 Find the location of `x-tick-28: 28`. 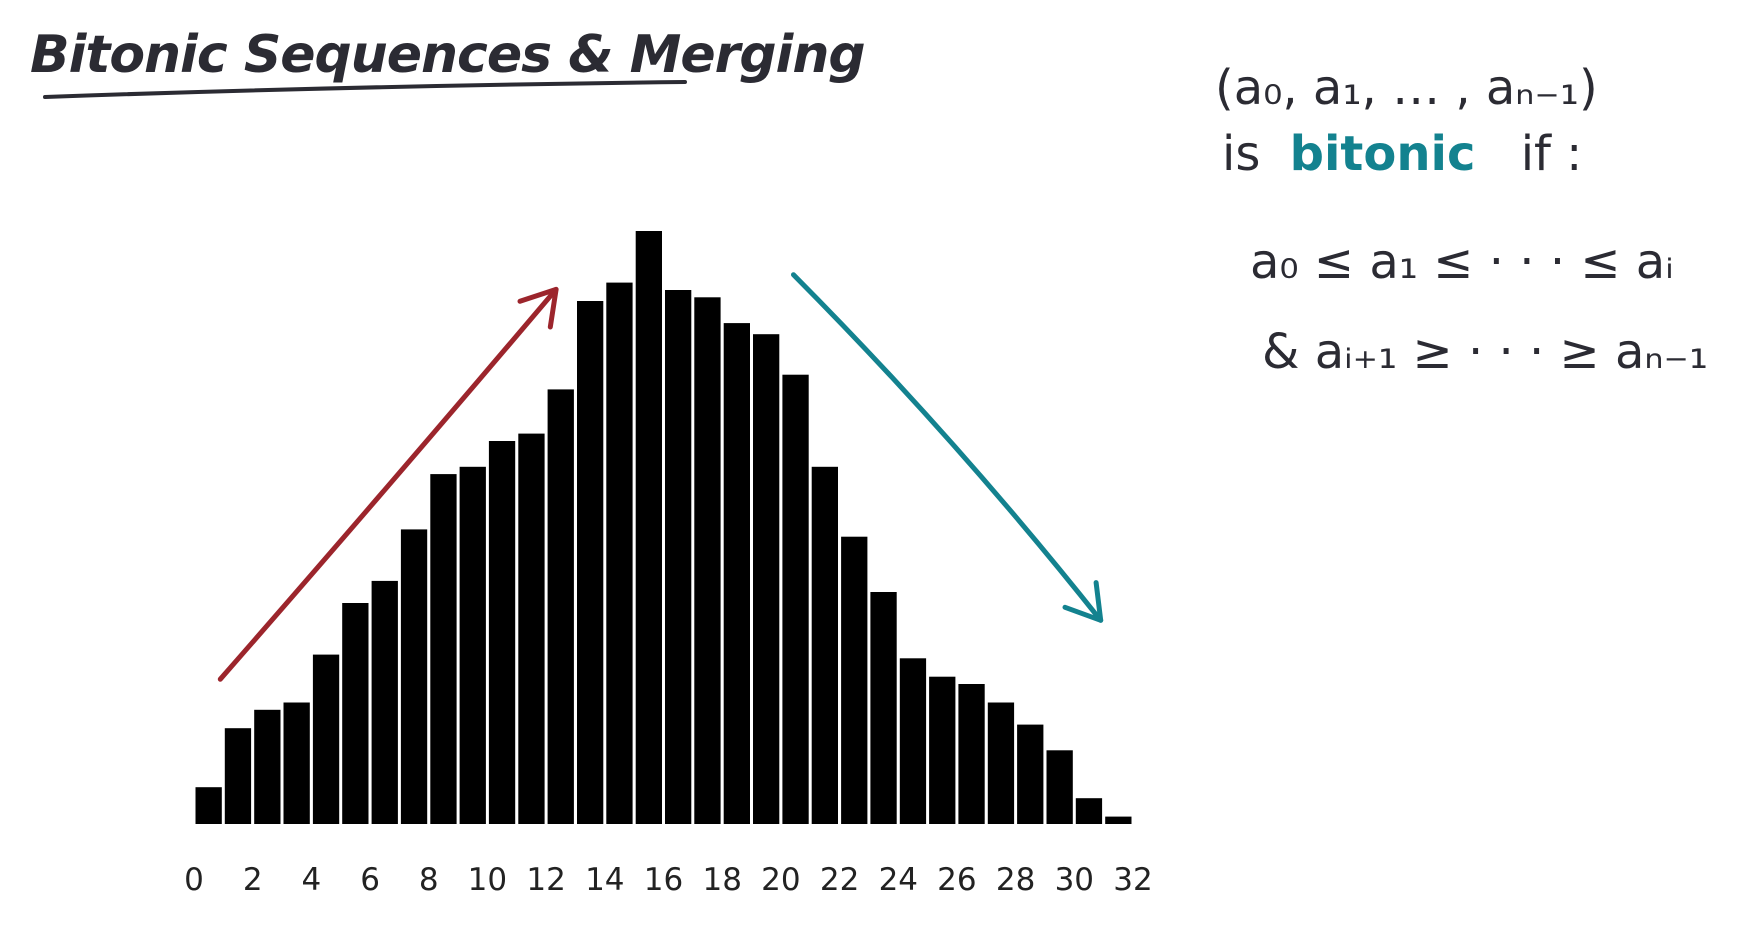

x-tick-28: 28 is located at coordinates (1015, 880).